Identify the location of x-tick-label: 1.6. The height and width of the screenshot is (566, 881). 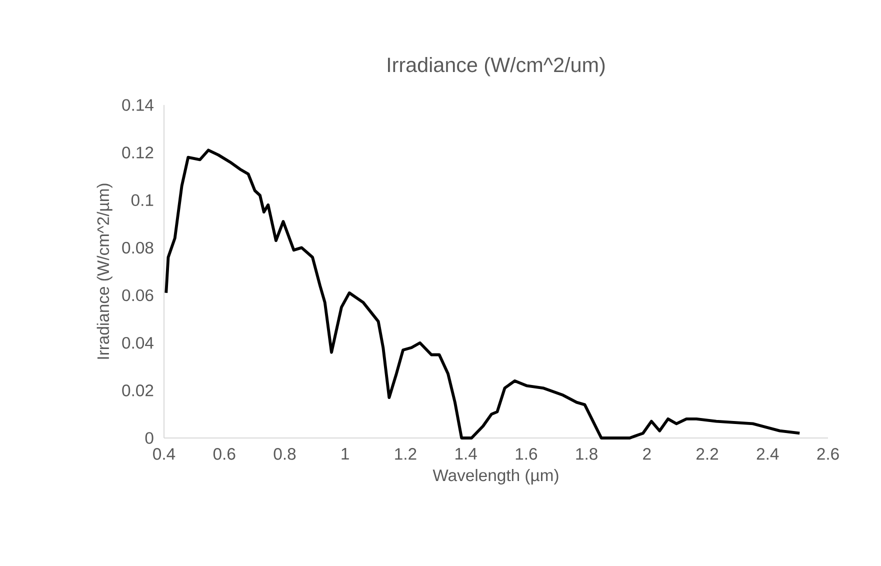
(527, 454).